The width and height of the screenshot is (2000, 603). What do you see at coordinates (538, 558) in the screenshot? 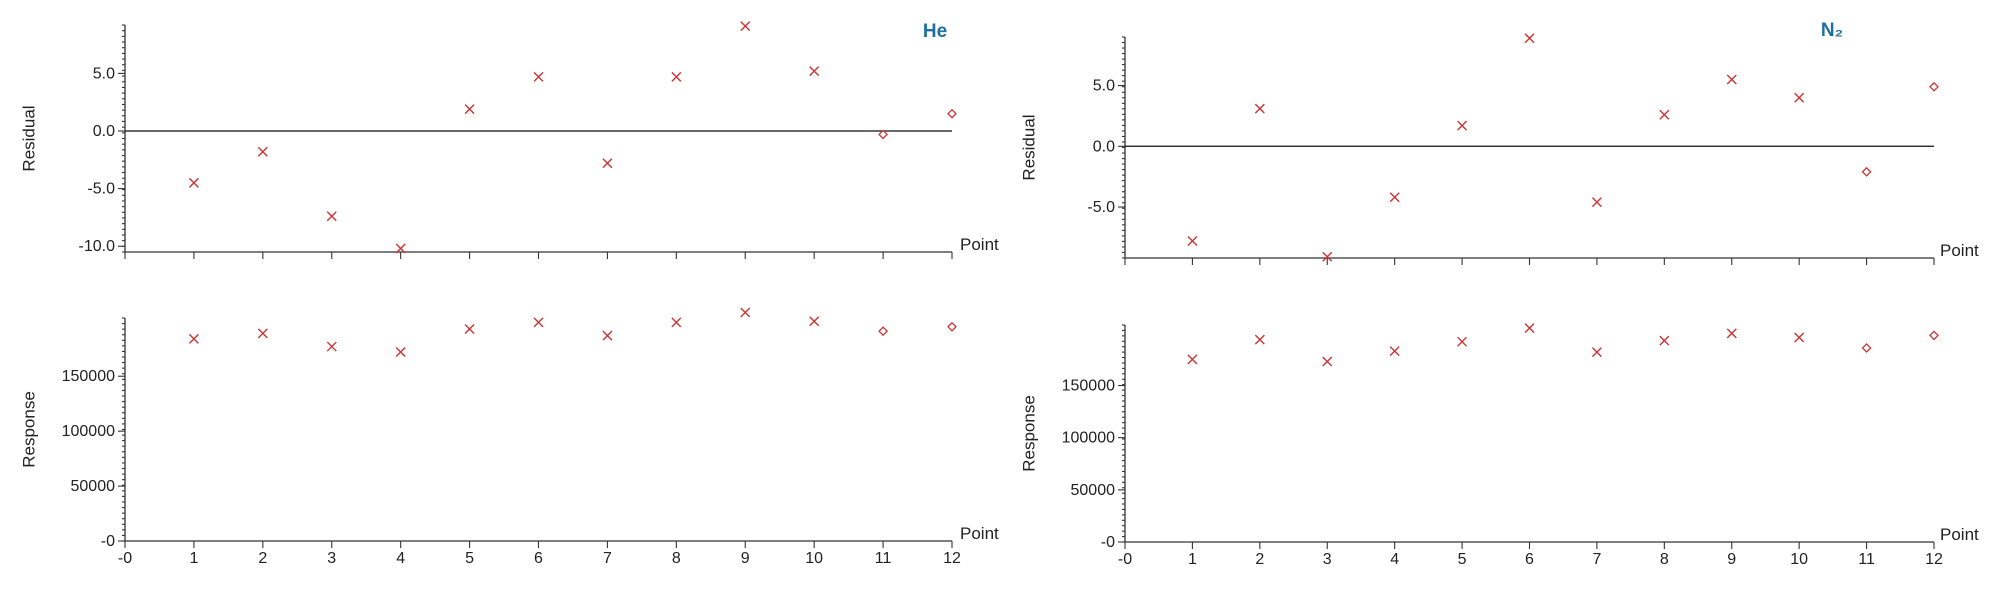
I see `x-tick-label: 6` at bounding box center [538, 558].